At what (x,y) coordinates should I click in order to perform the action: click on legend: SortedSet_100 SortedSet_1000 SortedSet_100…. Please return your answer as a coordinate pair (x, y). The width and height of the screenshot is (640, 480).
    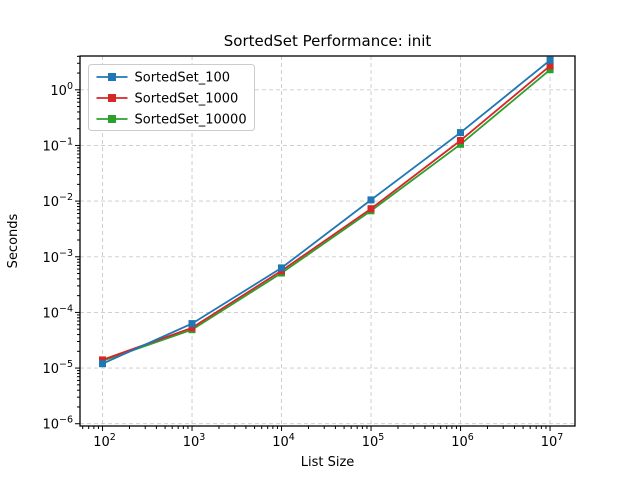
    Looking at the image, I should click on (171, 97).